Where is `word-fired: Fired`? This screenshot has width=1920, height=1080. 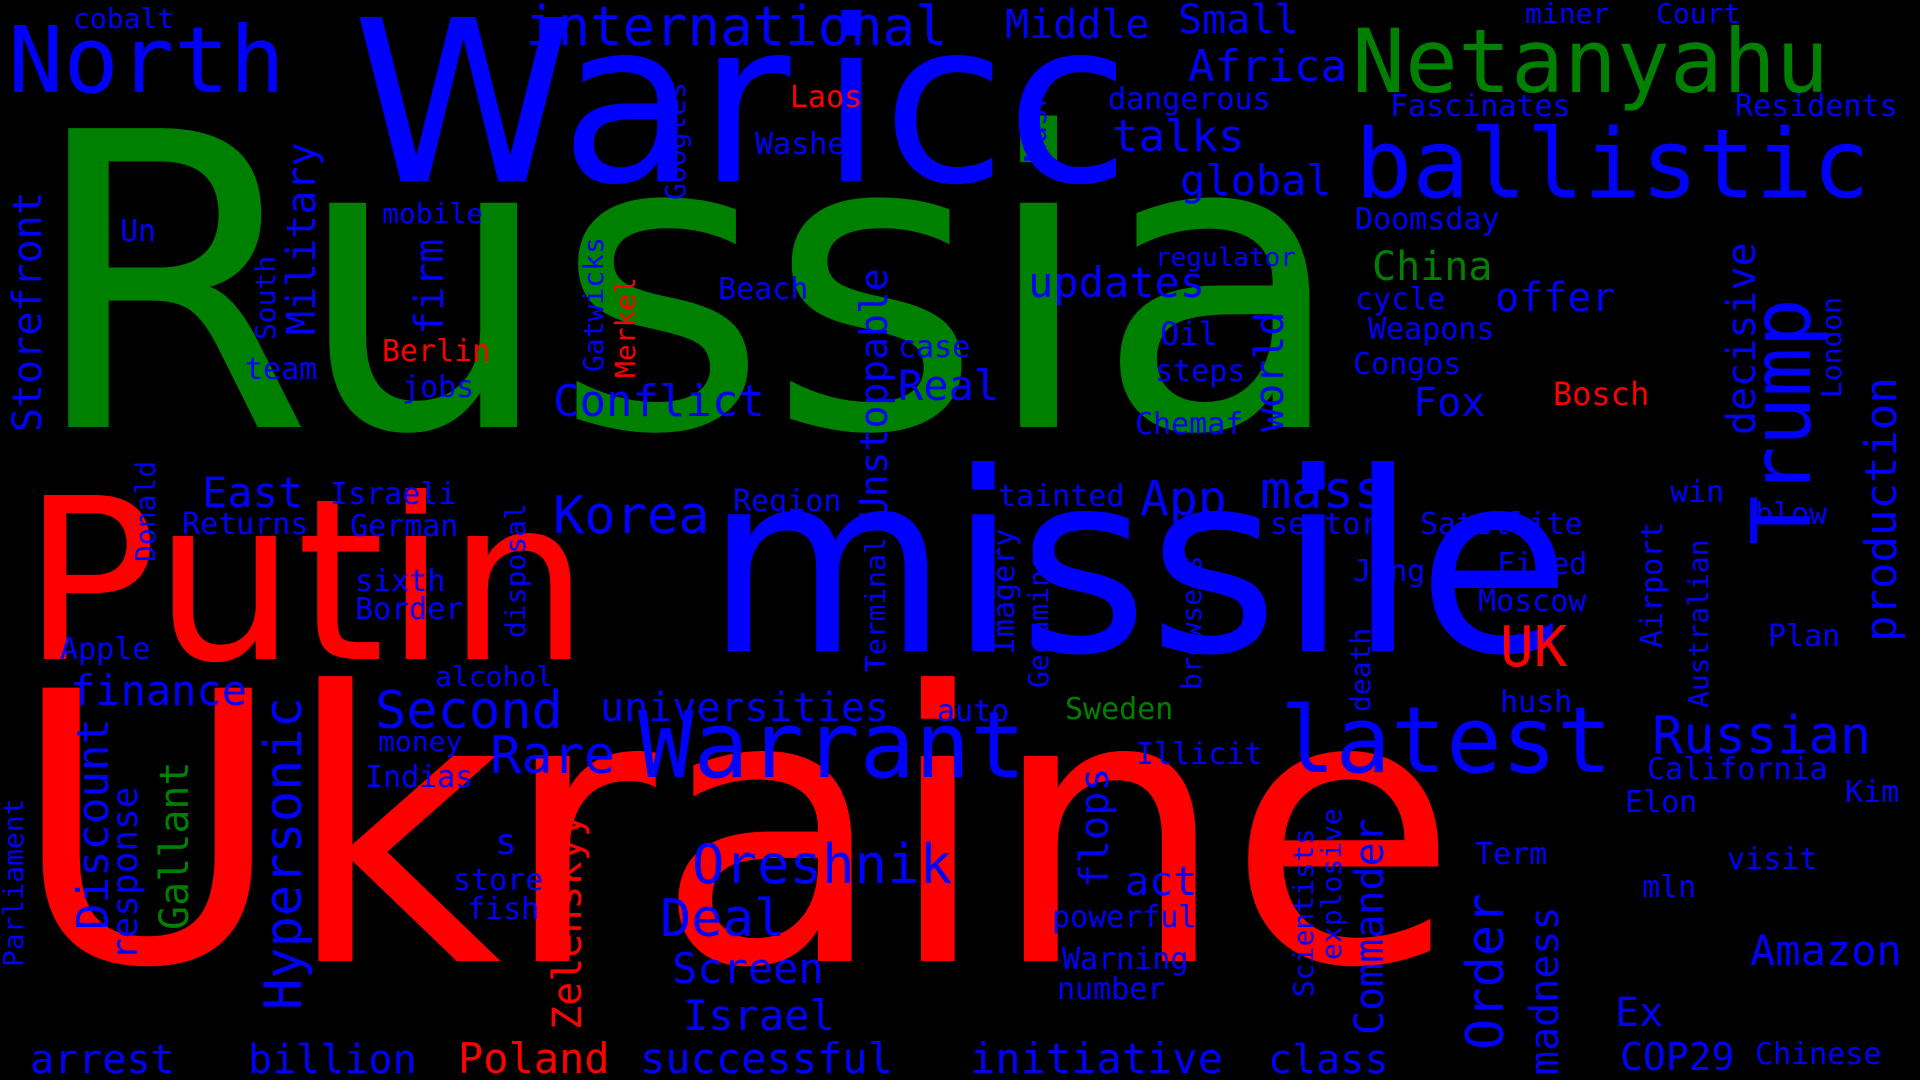 word-fired: Fired is located at coordinates (1542, 564).